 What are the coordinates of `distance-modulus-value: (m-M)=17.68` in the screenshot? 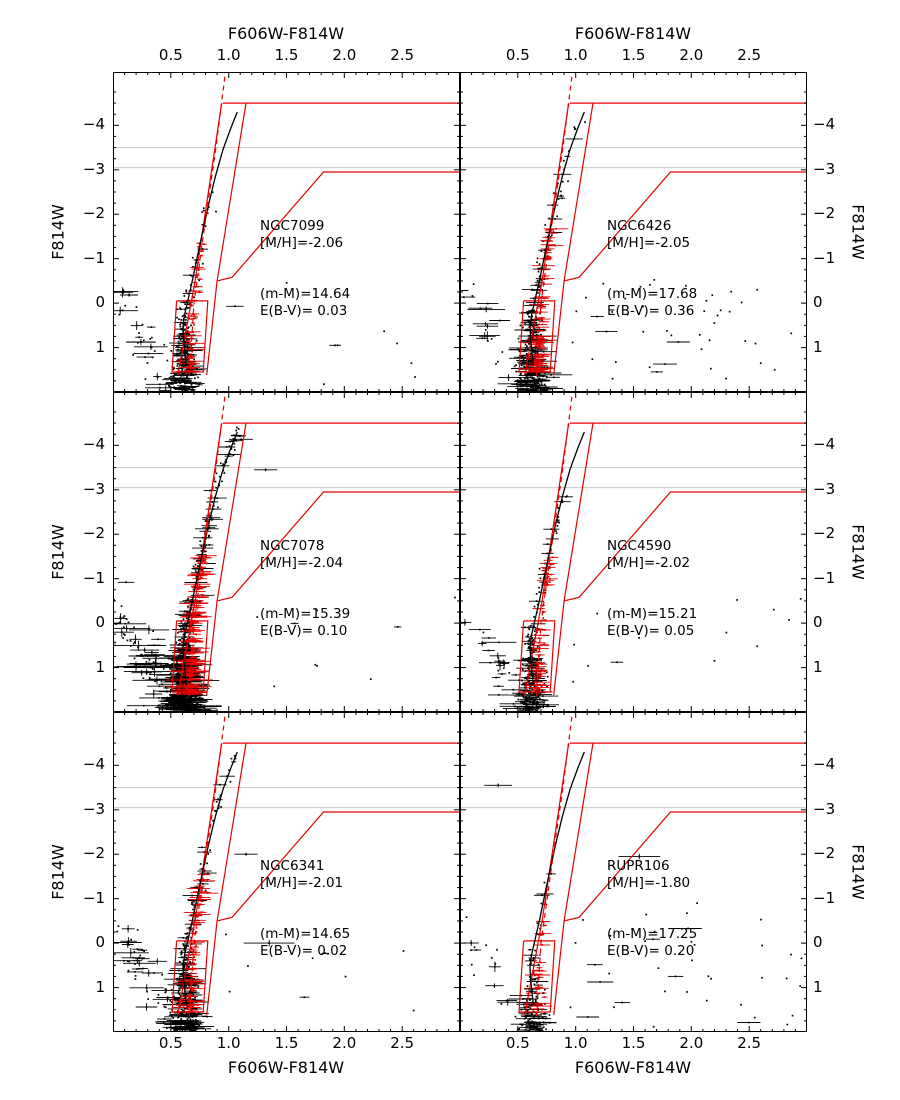 It's located at (652, 294).